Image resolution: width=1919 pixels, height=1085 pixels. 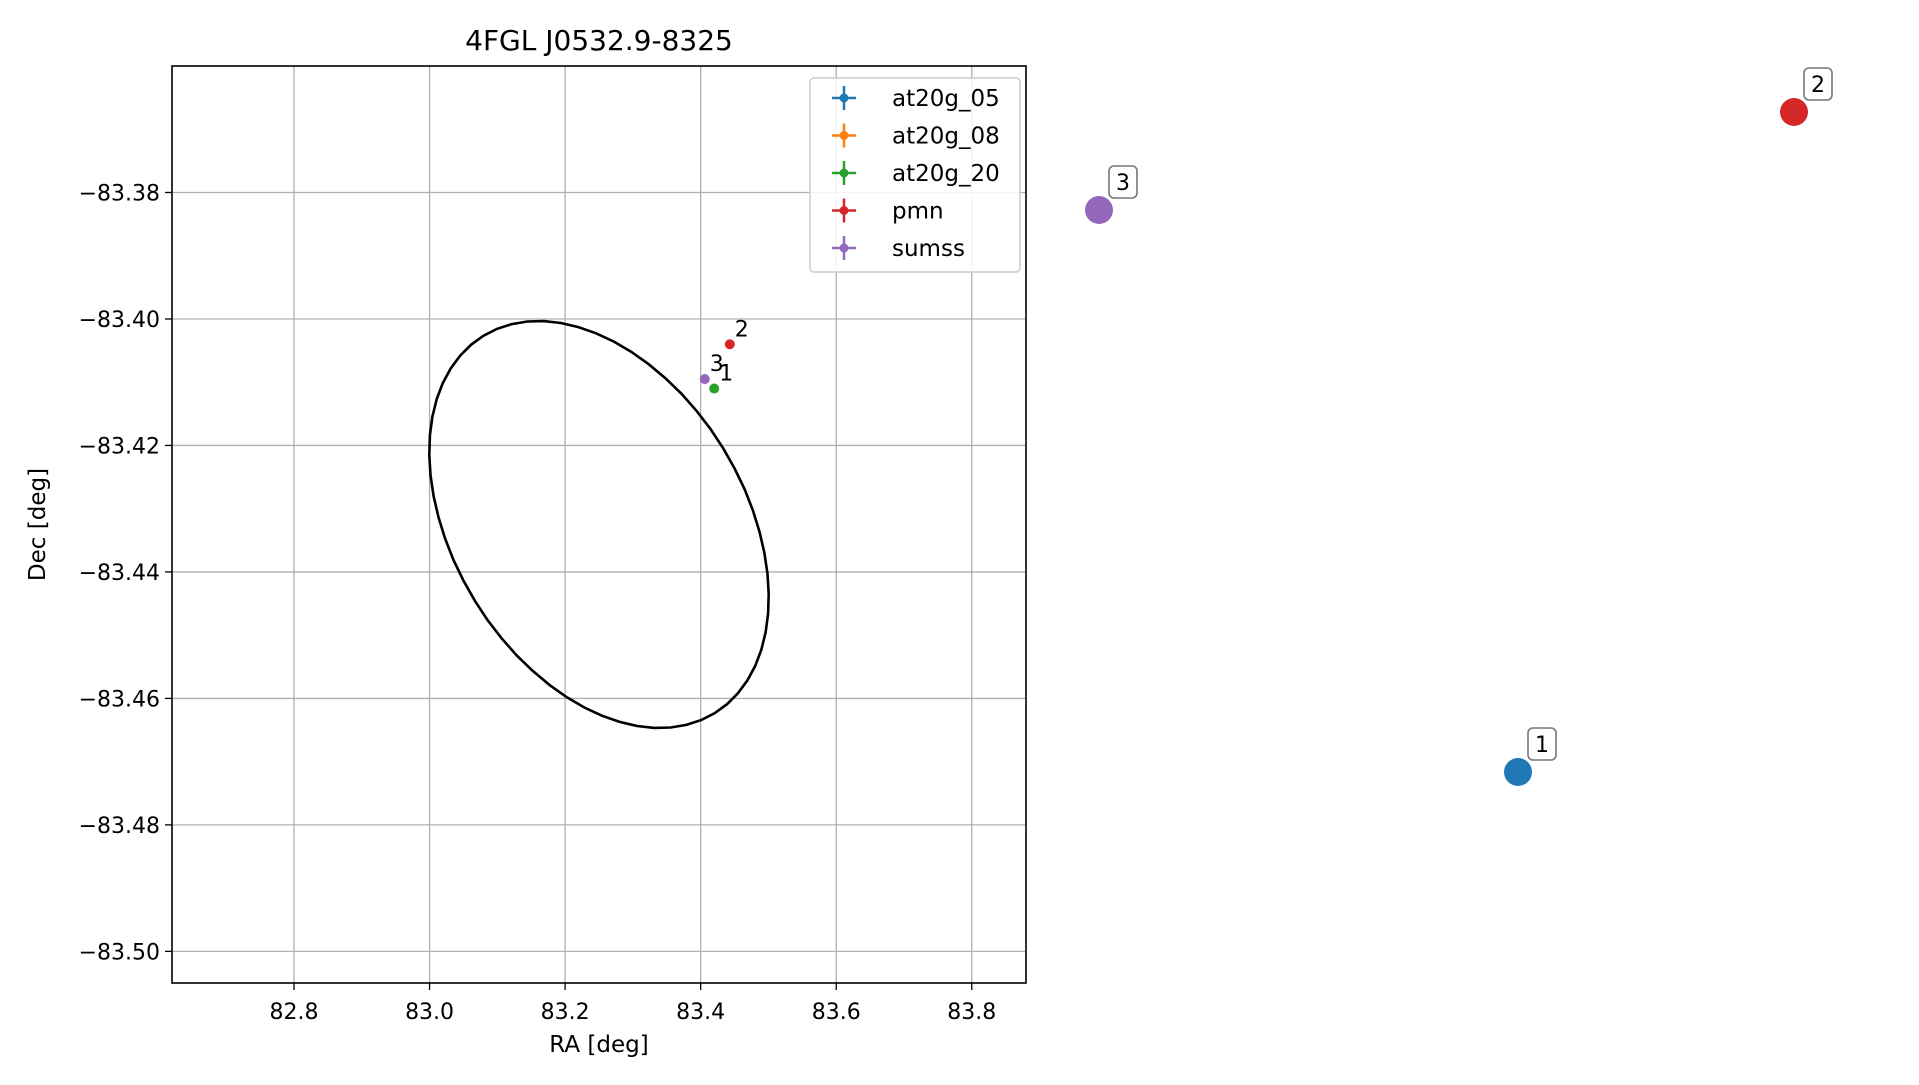 I want to click on y-tick-label: −83.50, so click(x=119, y=952).